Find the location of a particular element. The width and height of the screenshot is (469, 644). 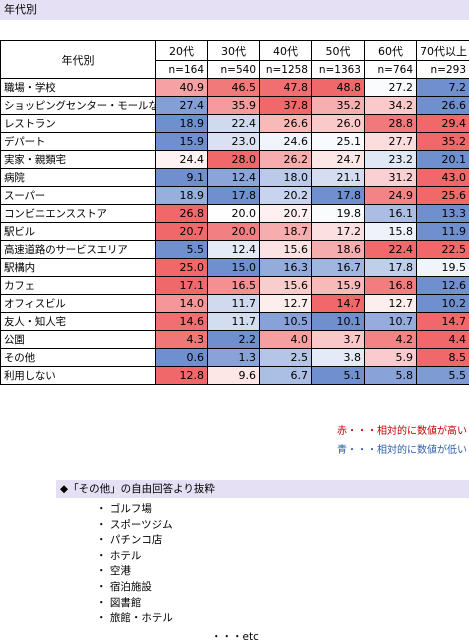

age-header: 50代 is located at coordinates (338, 51).